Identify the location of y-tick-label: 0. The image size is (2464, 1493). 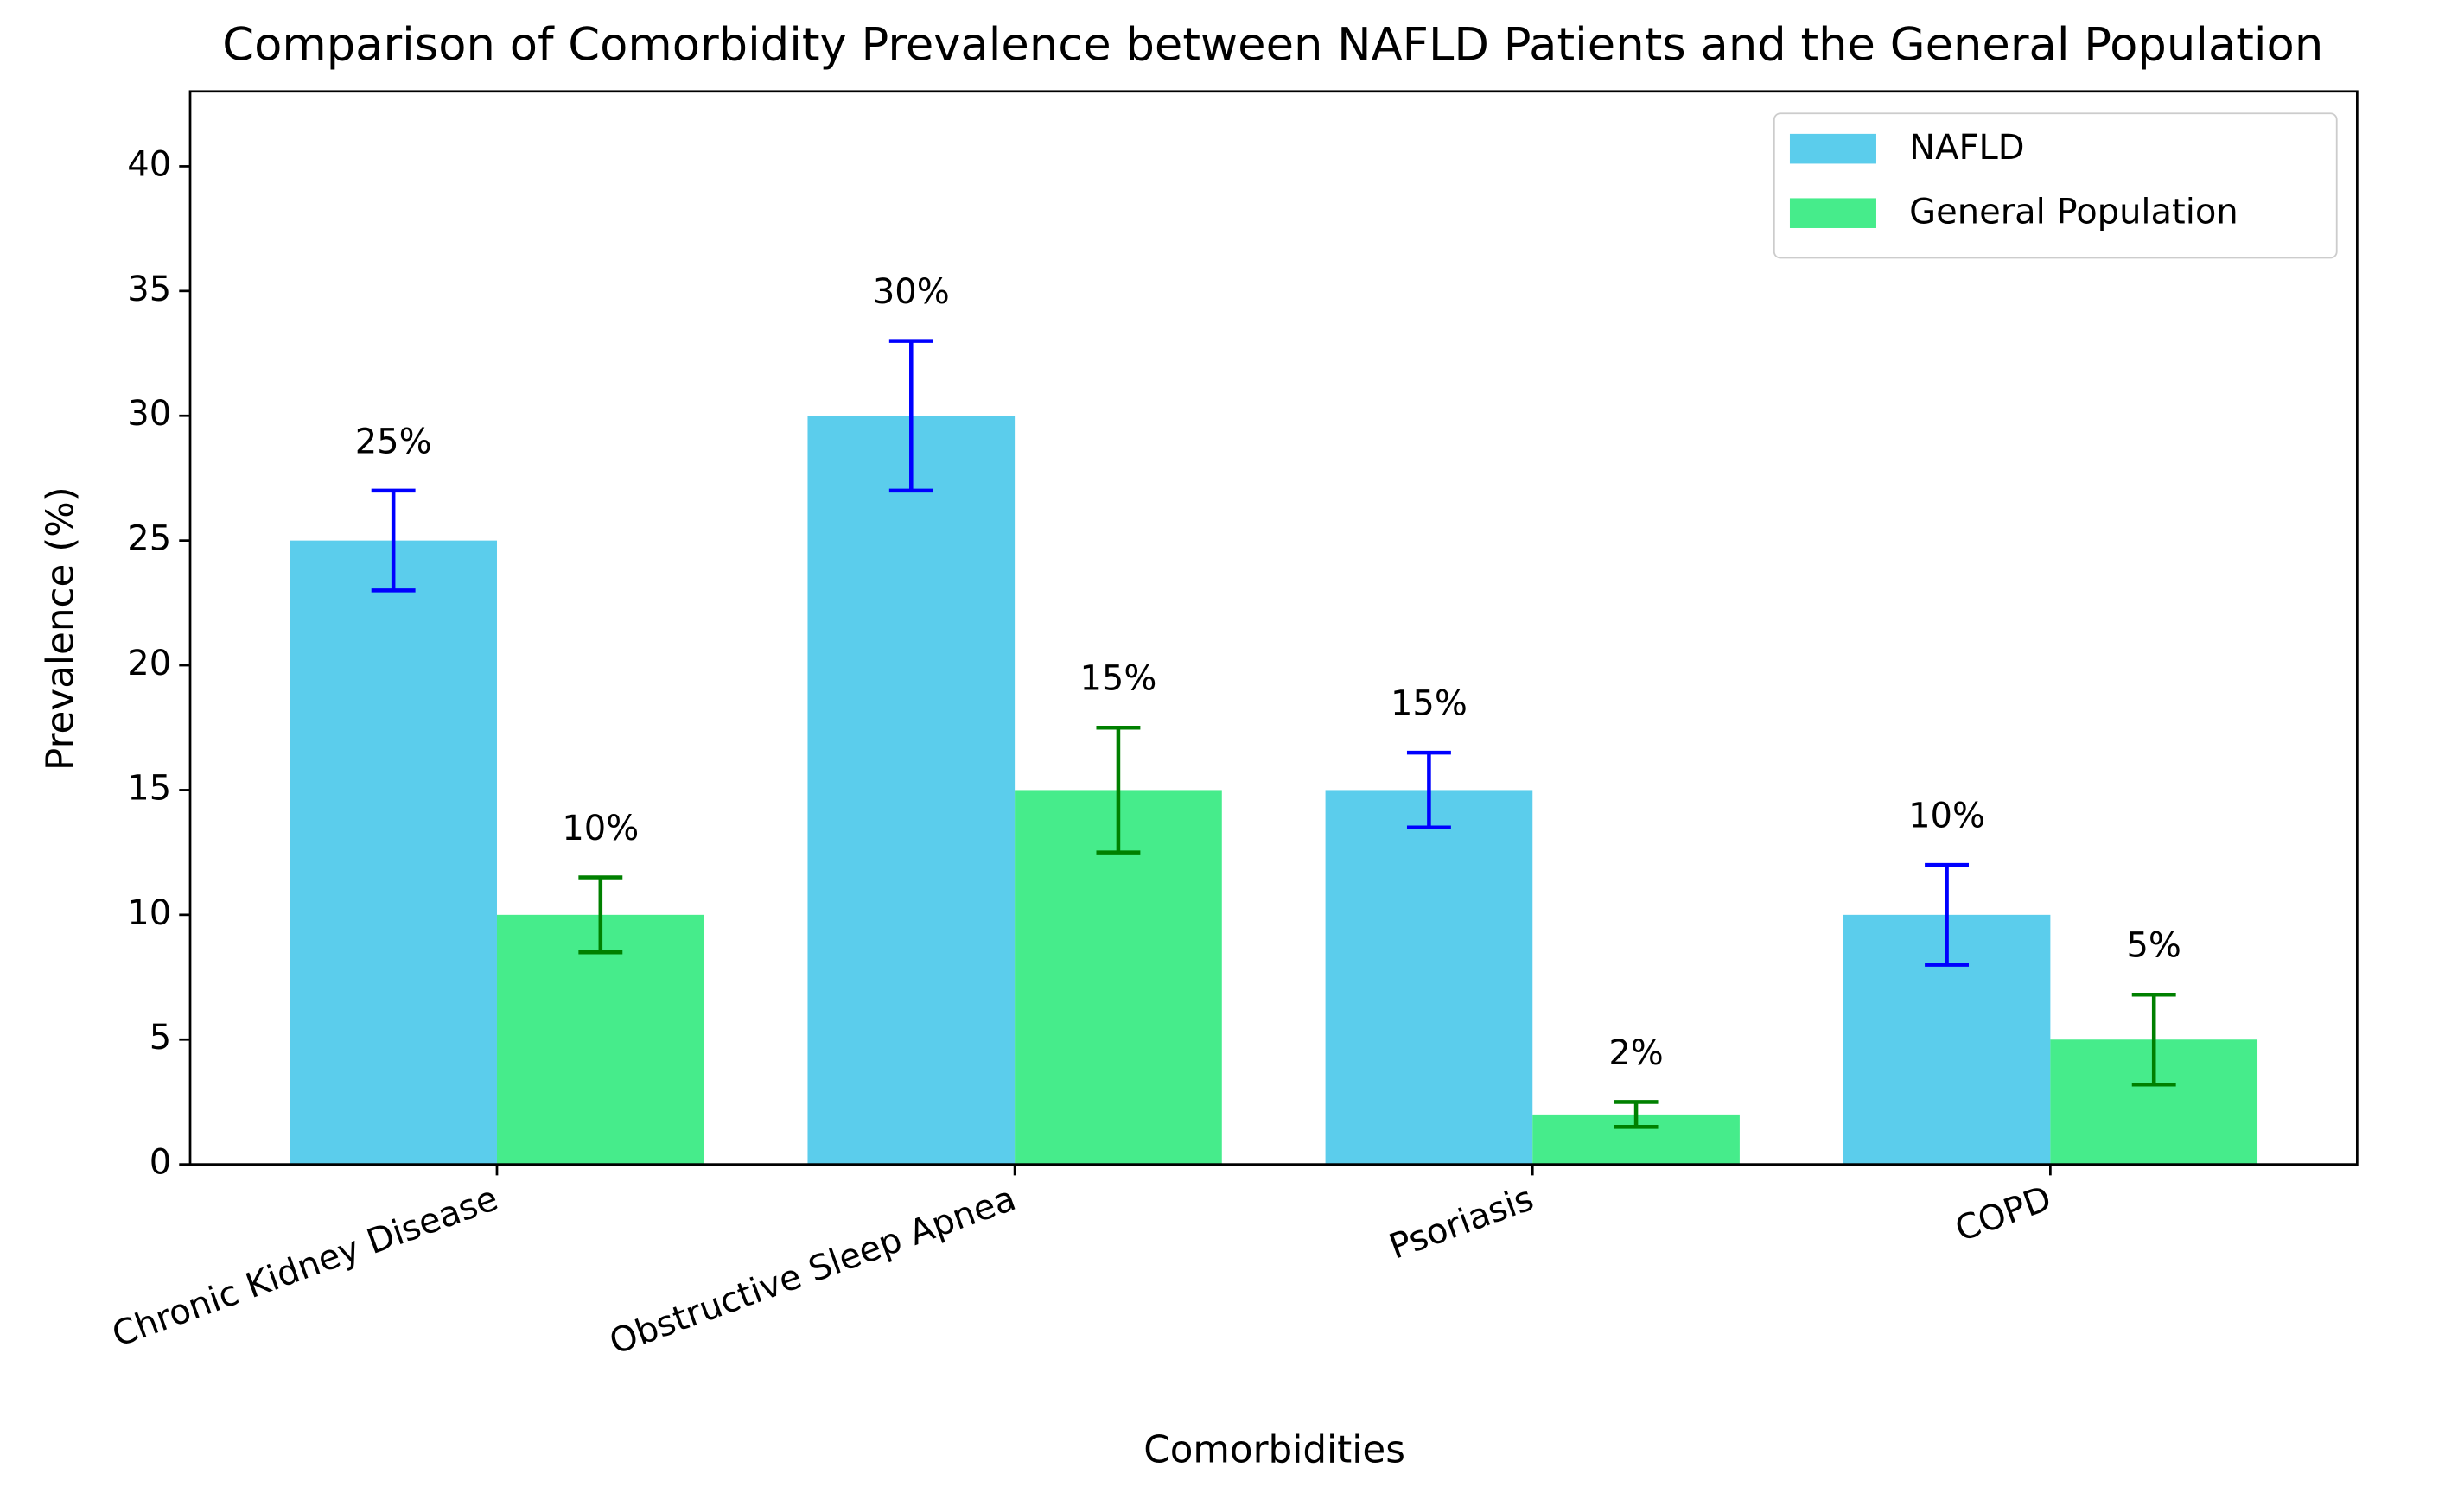
(160, 1163).